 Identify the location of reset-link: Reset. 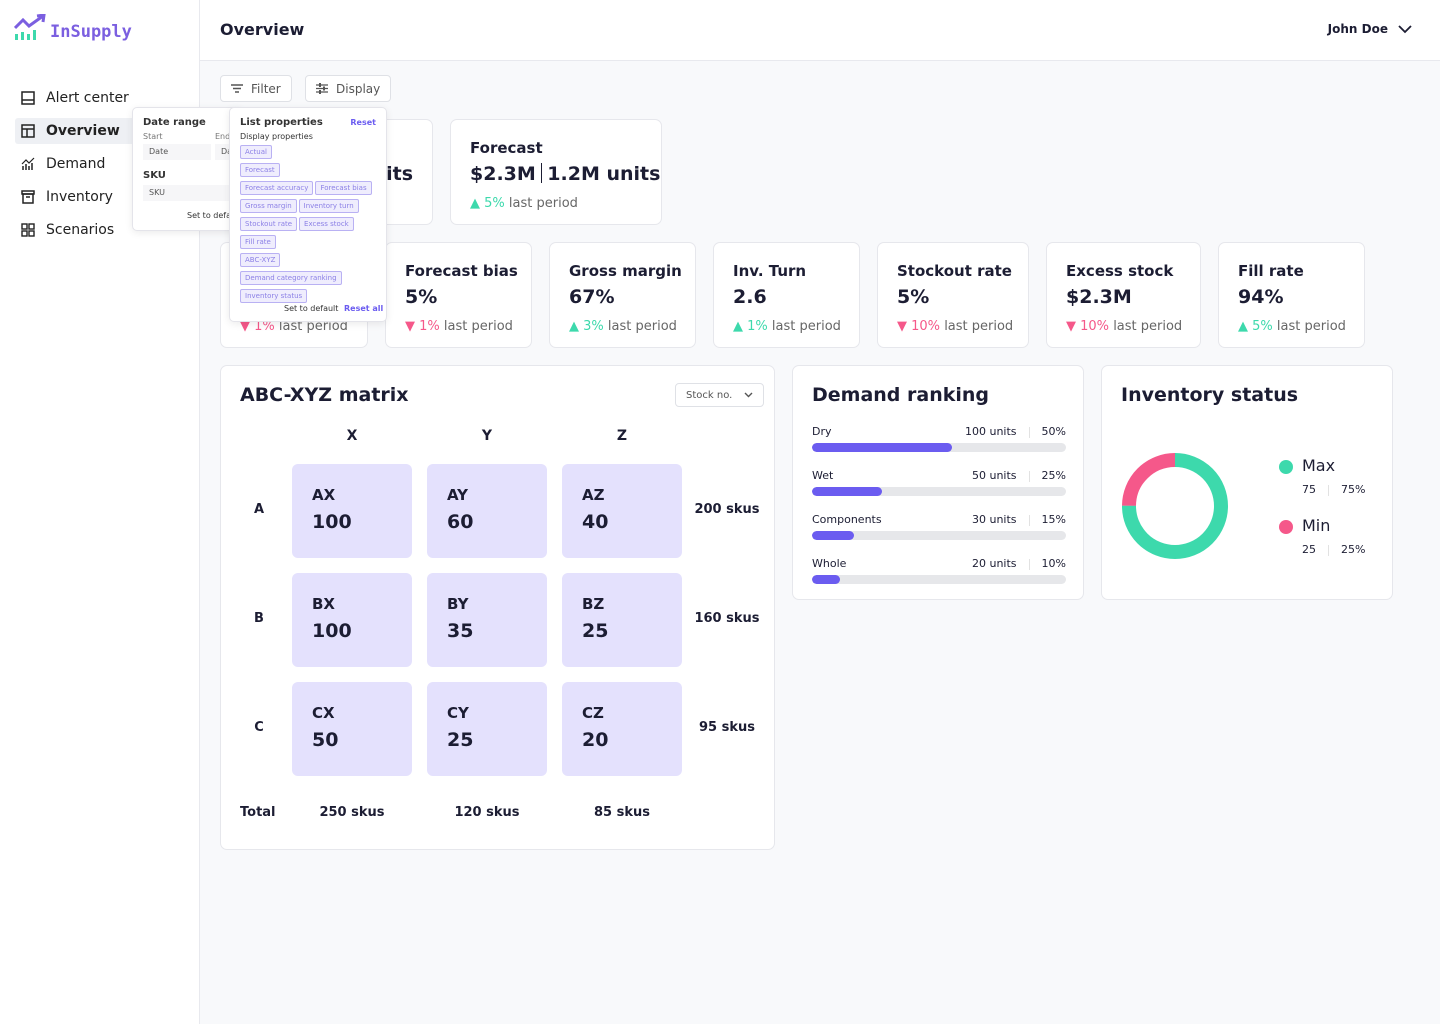
(363, 122).